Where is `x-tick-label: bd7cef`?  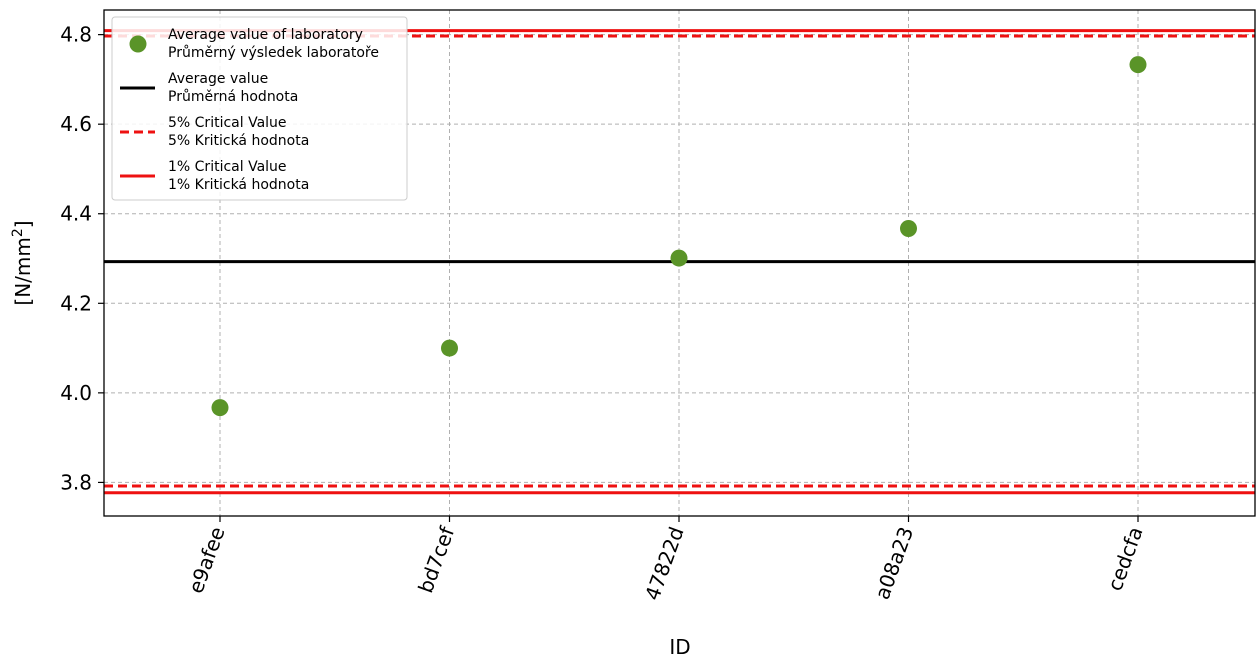
x-tick-label: bd7cef is located at coordinates (436, 559).